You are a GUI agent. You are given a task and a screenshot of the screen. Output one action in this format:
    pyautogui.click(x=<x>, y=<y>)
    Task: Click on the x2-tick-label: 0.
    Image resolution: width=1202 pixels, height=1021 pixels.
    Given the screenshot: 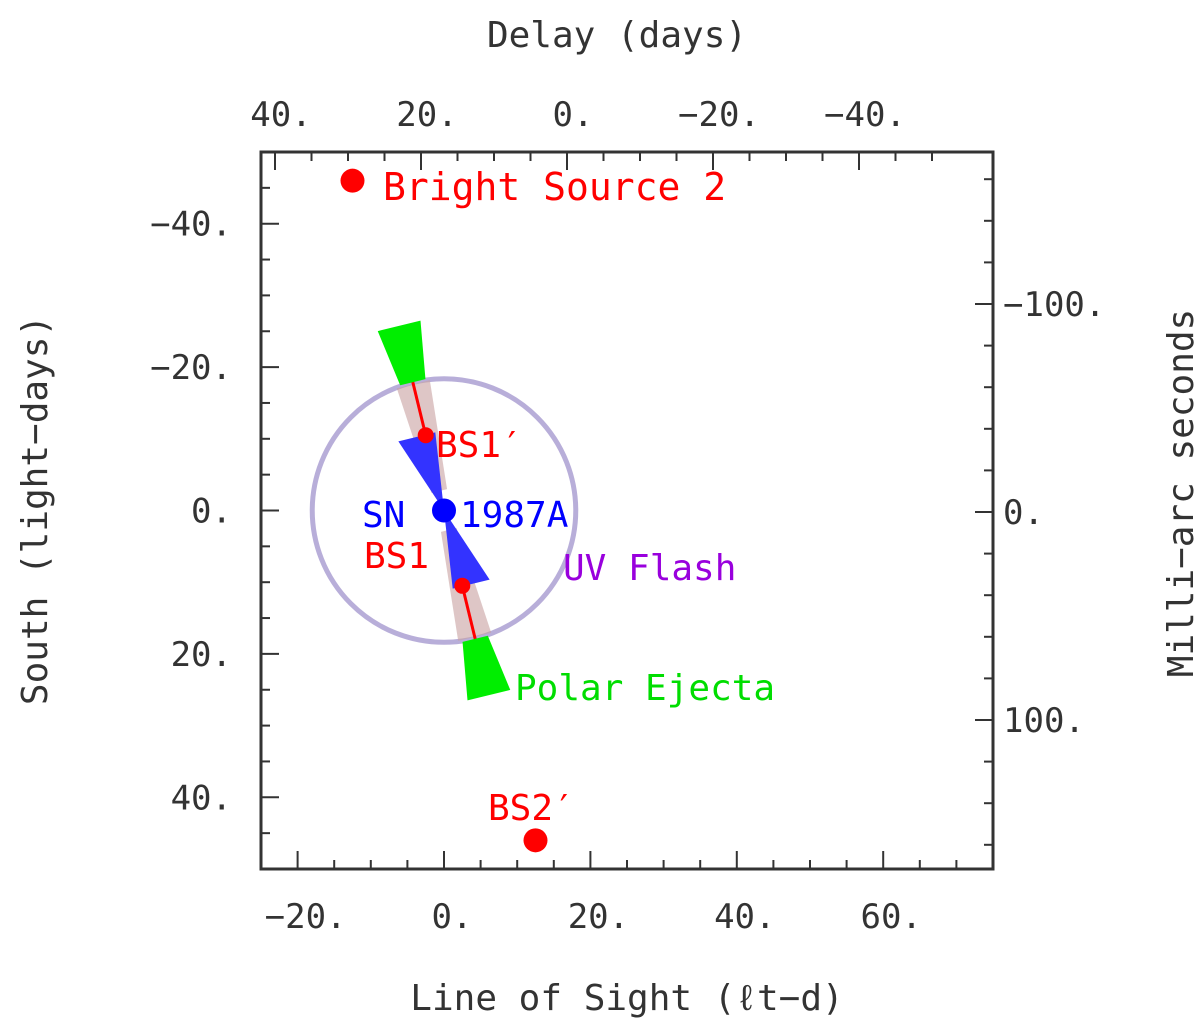 What is the action you would take?
    pyautogui.click(x=573, y=115)
    